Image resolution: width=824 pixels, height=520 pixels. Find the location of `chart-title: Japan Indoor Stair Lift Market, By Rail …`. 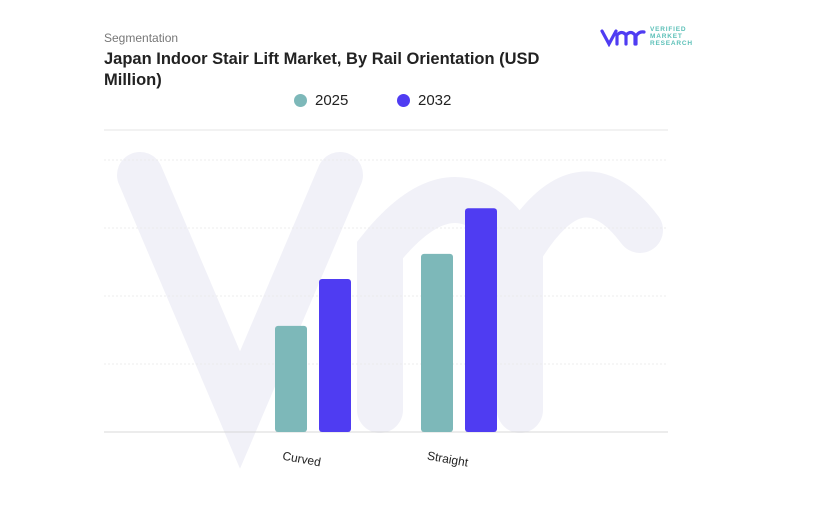

chart-title: Japan Indoor Stair Lift Market, By Rail … is located at coordinates (322, 69).